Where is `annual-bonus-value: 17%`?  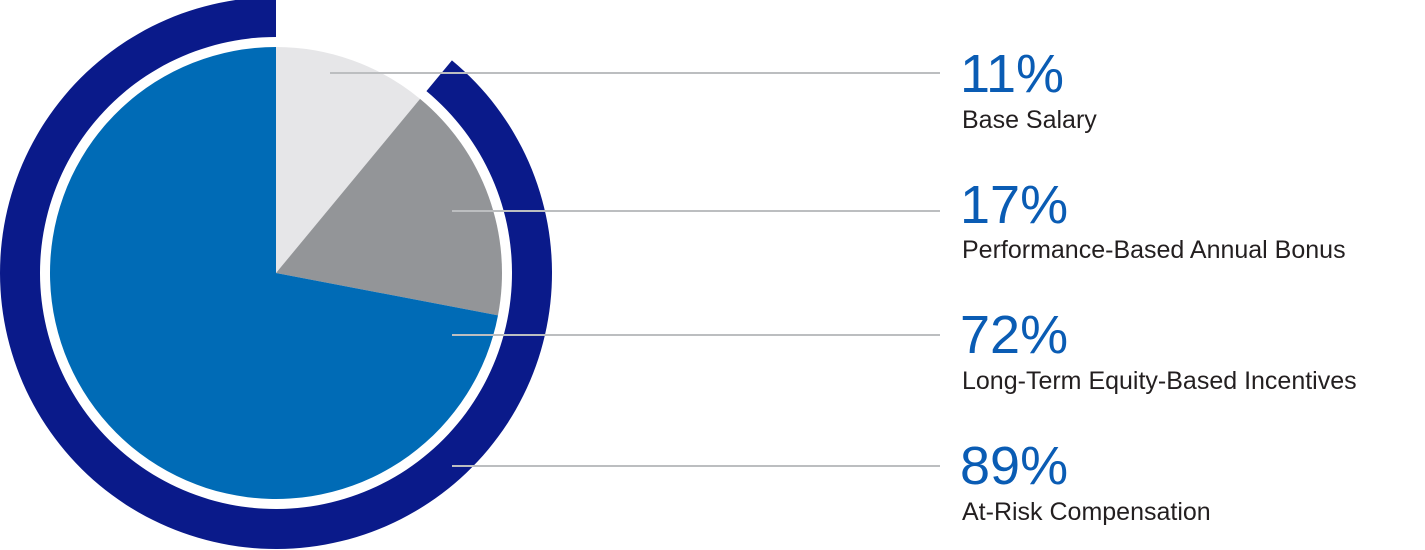 annual-bonus-value: 17% is located at coordinates (1014, 205).